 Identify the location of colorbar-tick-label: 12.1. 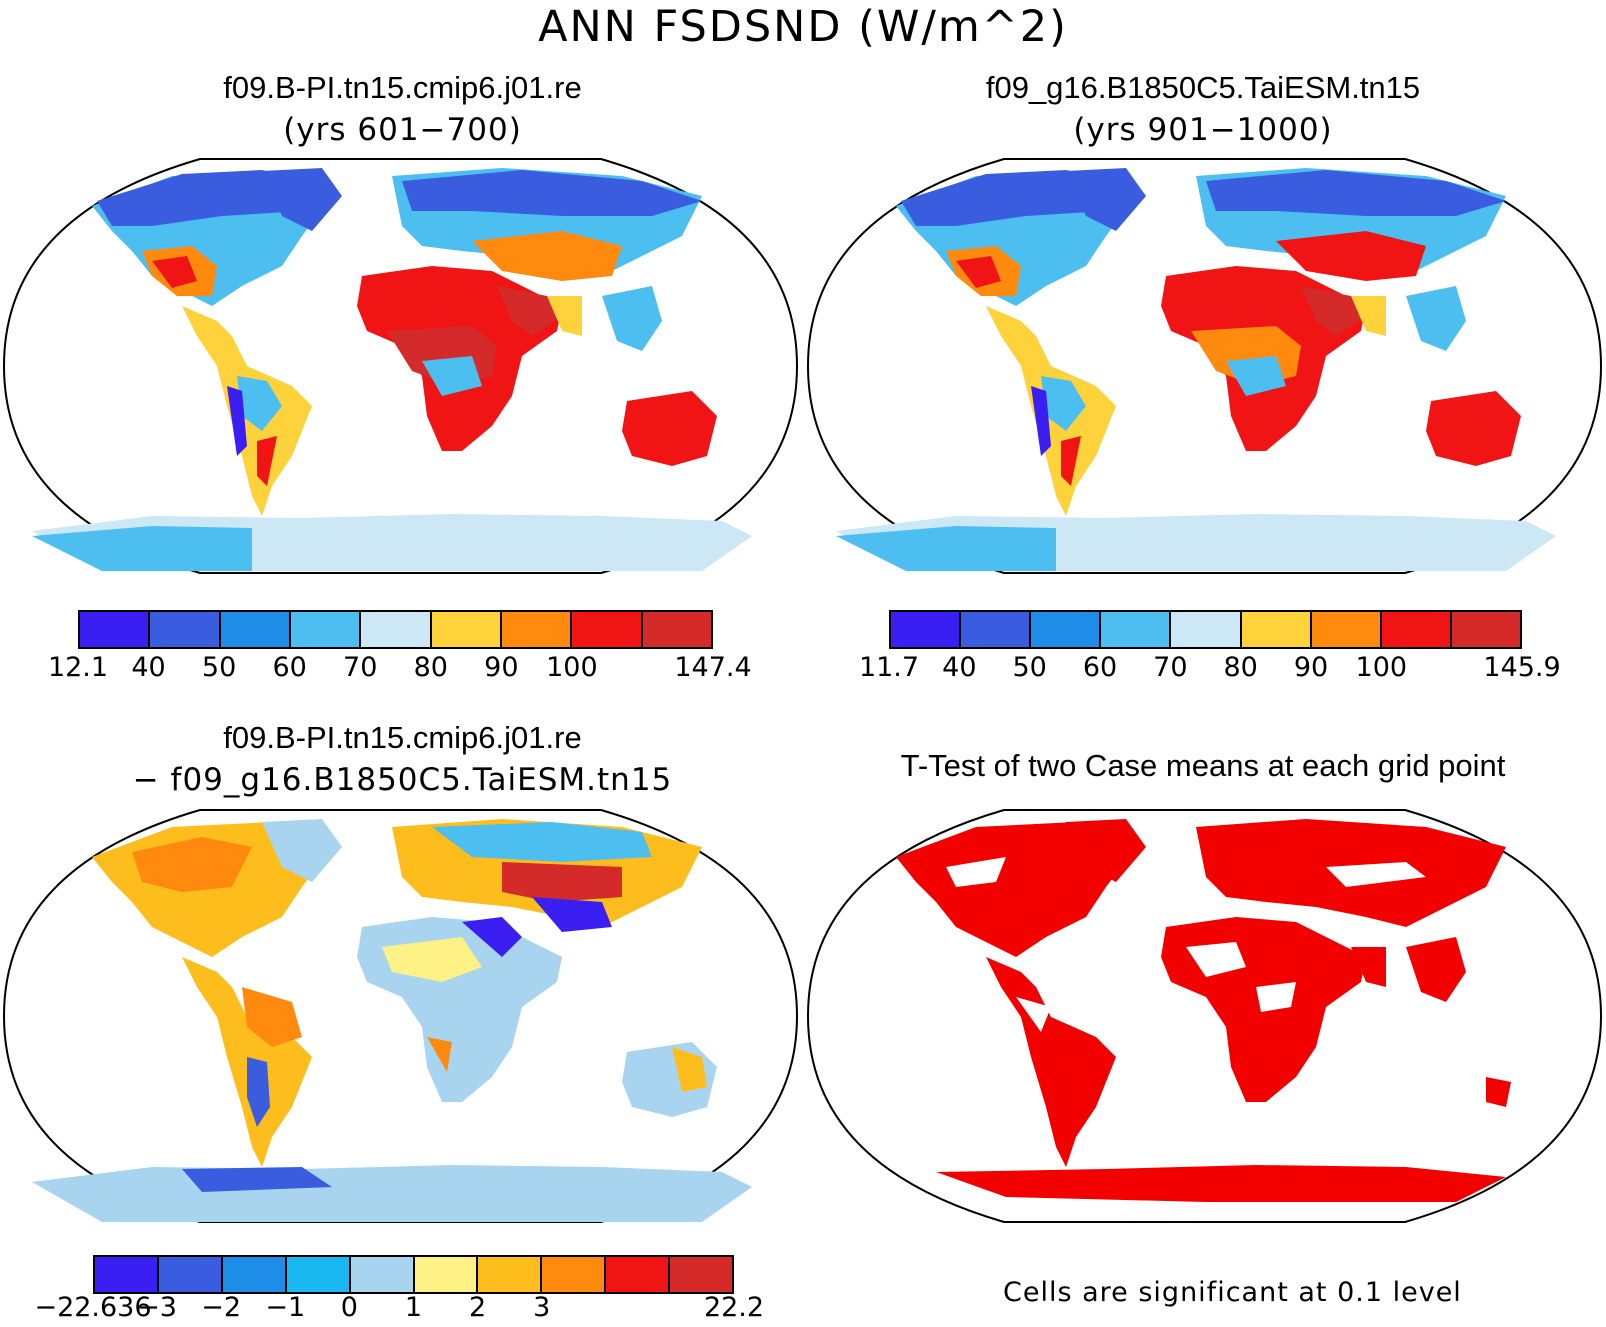
(78, 667).